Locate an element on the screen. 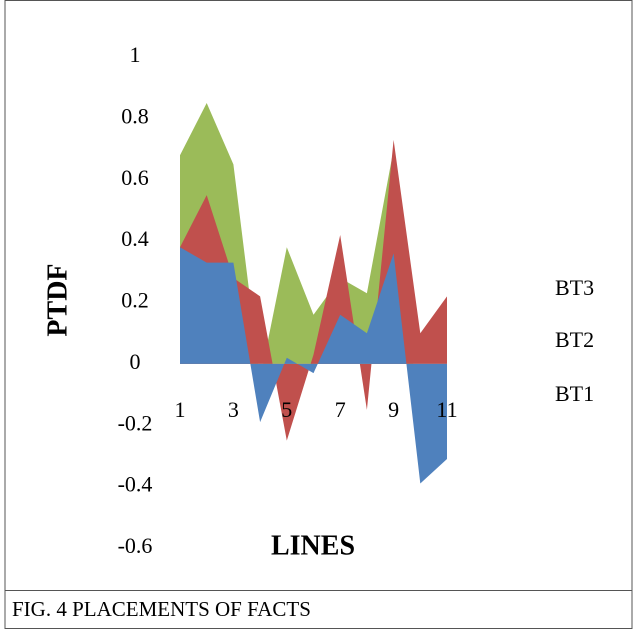  y-tick-label: 0.8 is located at coordinates (135, 115).